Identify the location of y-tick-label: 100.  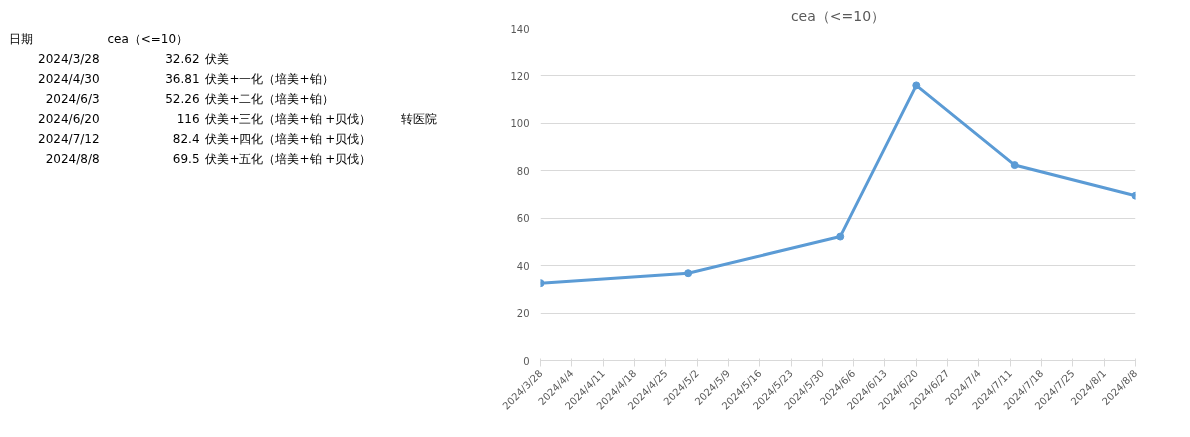
(520, 124).